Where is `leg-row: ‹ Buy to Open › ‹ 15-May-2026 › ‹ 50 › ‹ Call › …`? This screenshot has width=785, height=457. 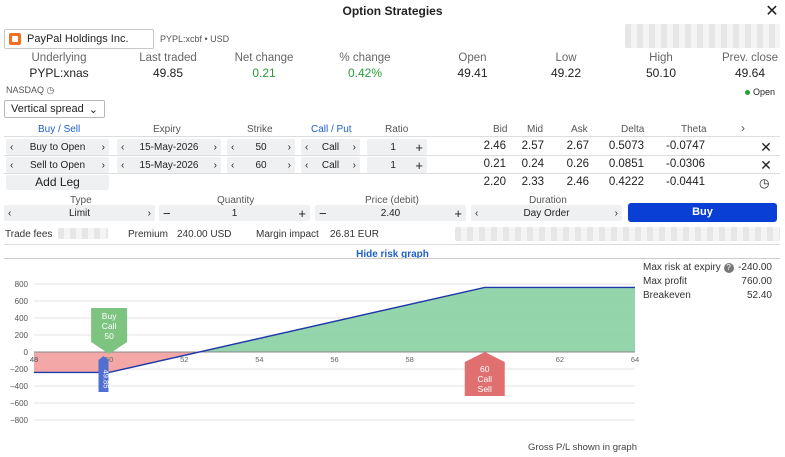
leg-row: ‹ Buy to Open › ‹ 15-May-2026 › ‹ 50 › ‹ Call › … is located at coordinates (392, 148).